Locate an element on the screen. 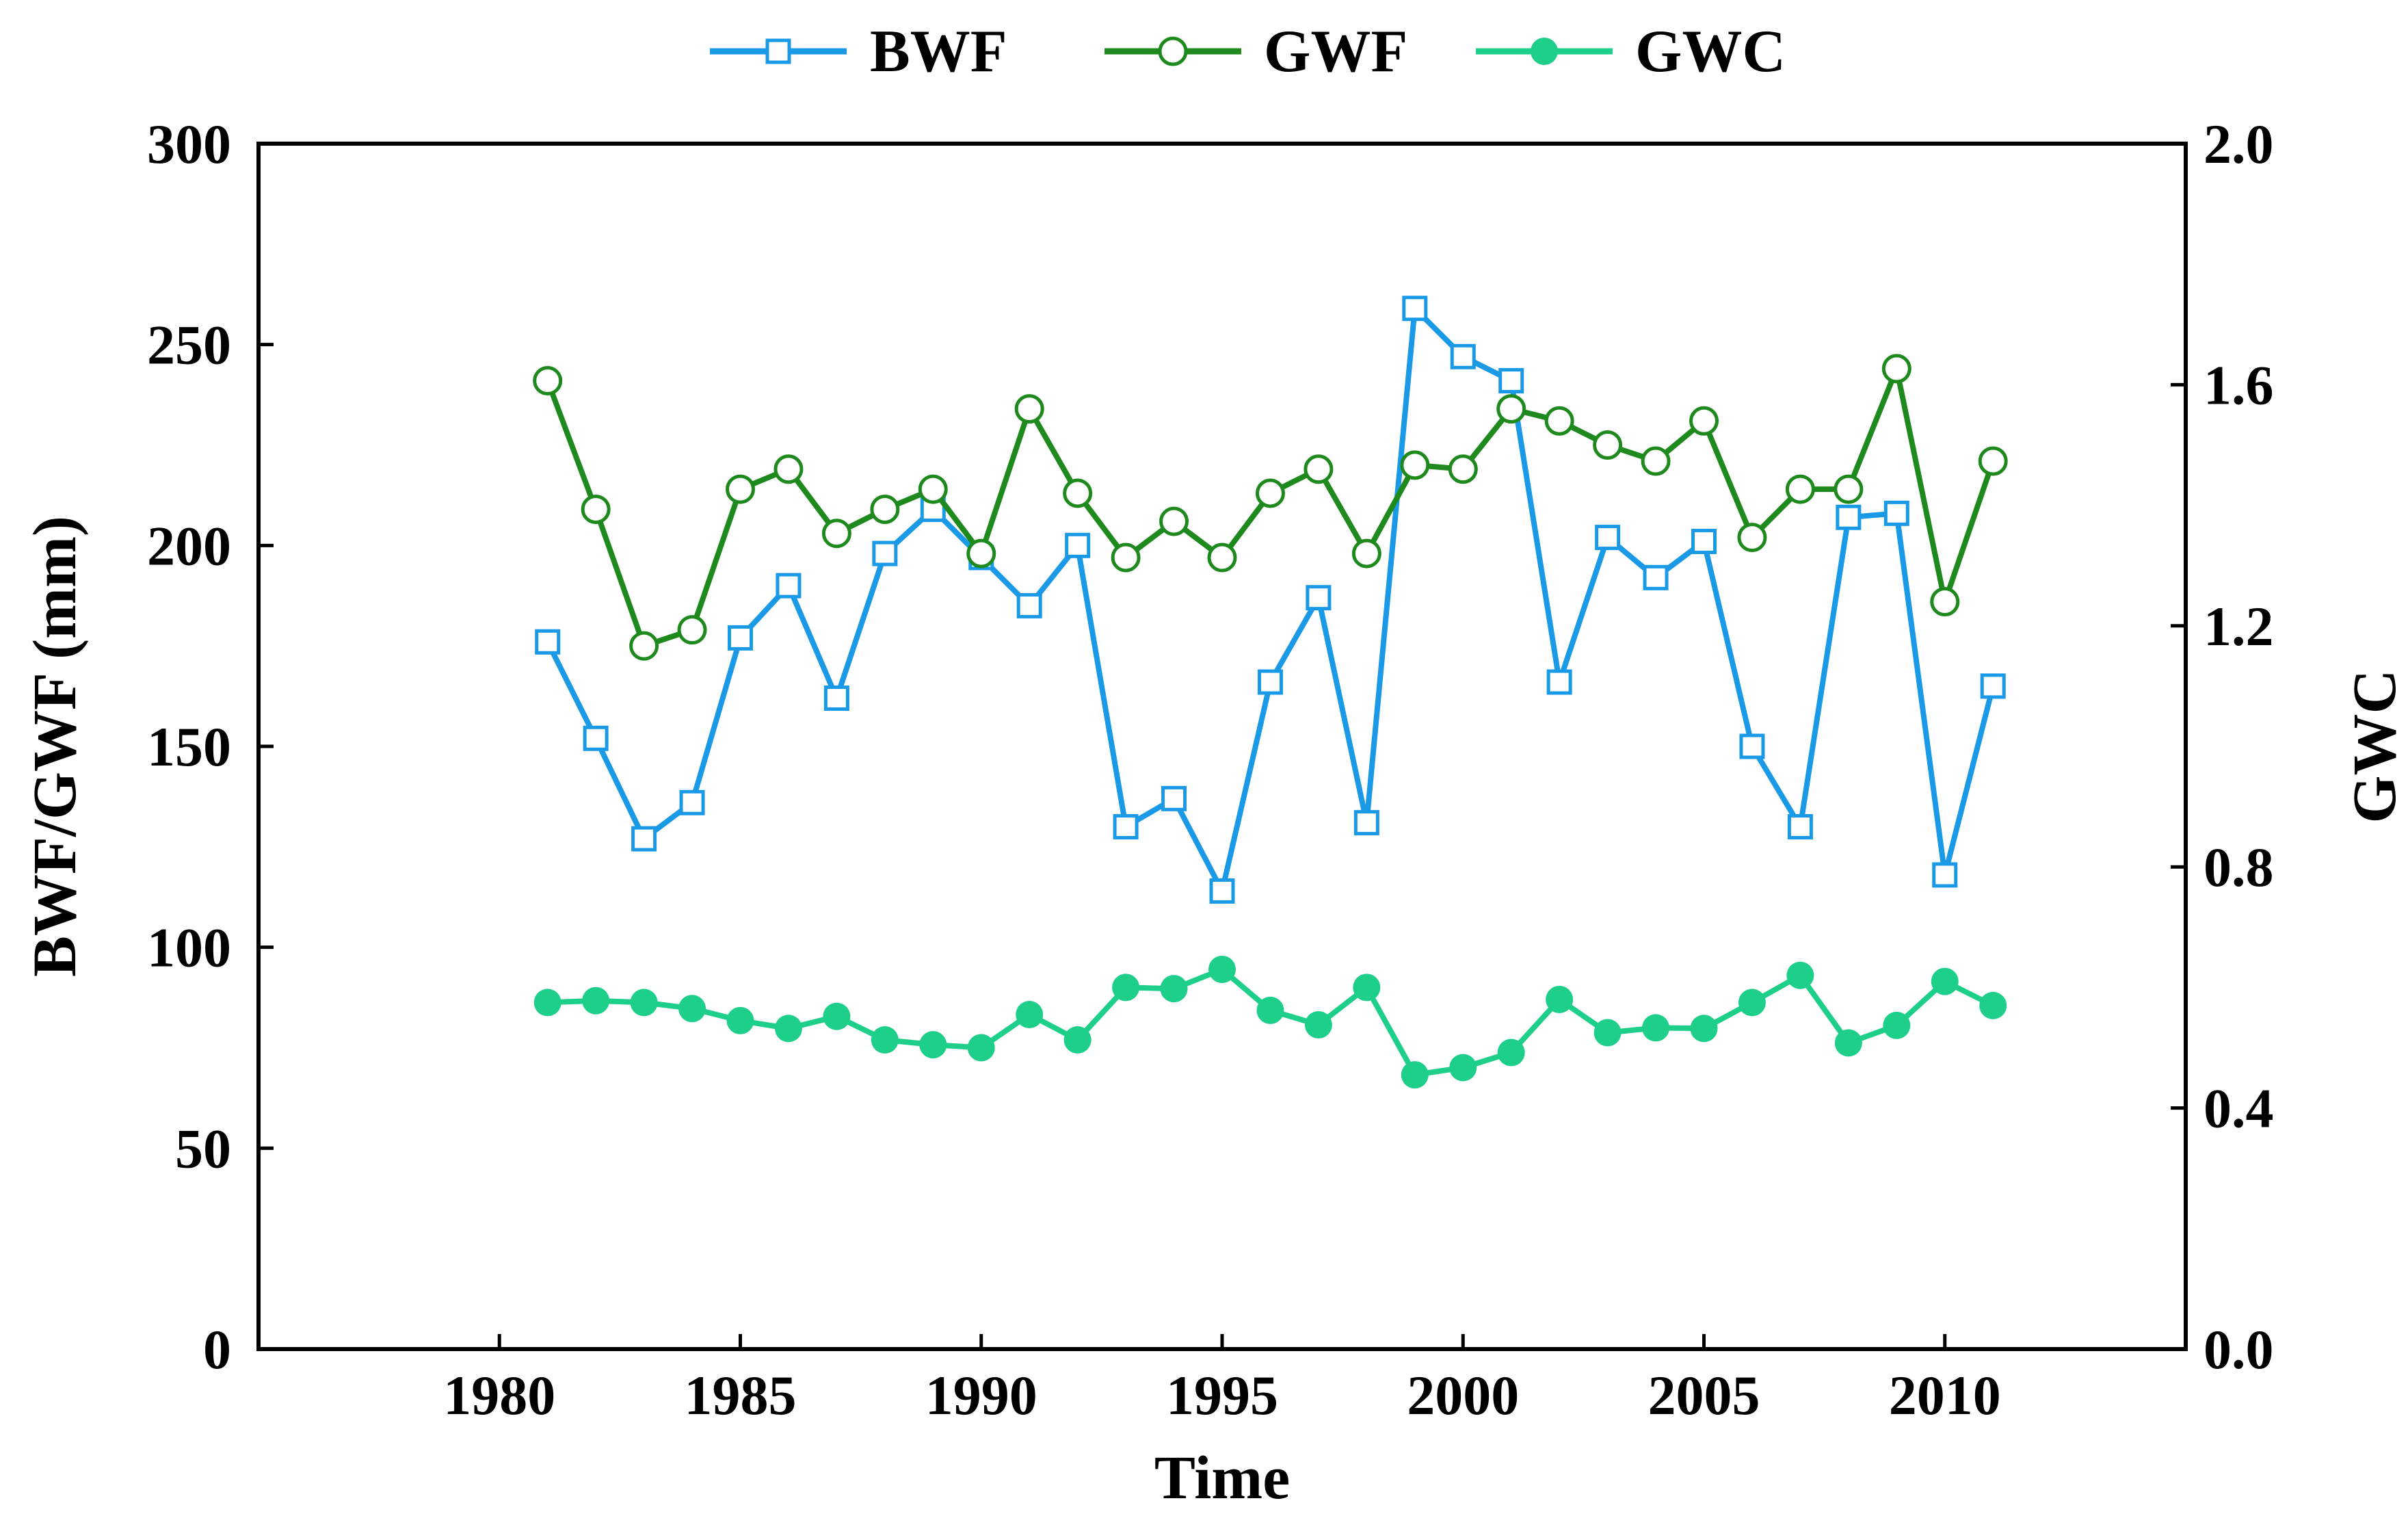 This screenshot has height=1516, width=2408. y-axis-left: 0 50 100 150 200 250 300 is located at coordinates (210, 747).